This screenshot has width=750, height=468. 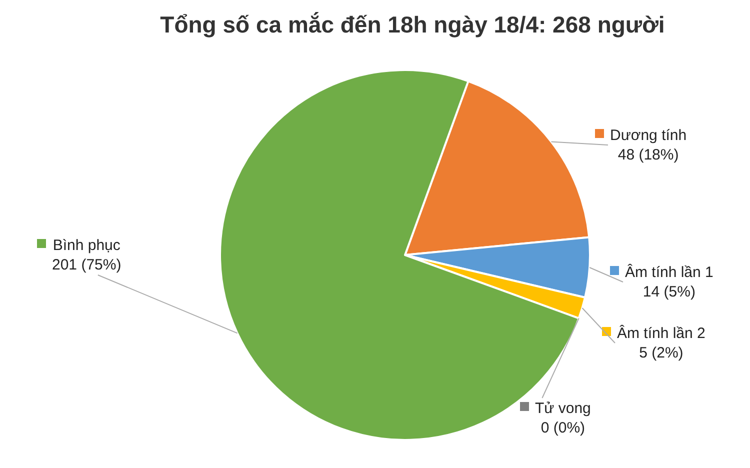 What do you see at coordinates (669, 272) in the screenshot?
I see `legend-label: Âm tính lần 1` at bounding box center [669, 272].